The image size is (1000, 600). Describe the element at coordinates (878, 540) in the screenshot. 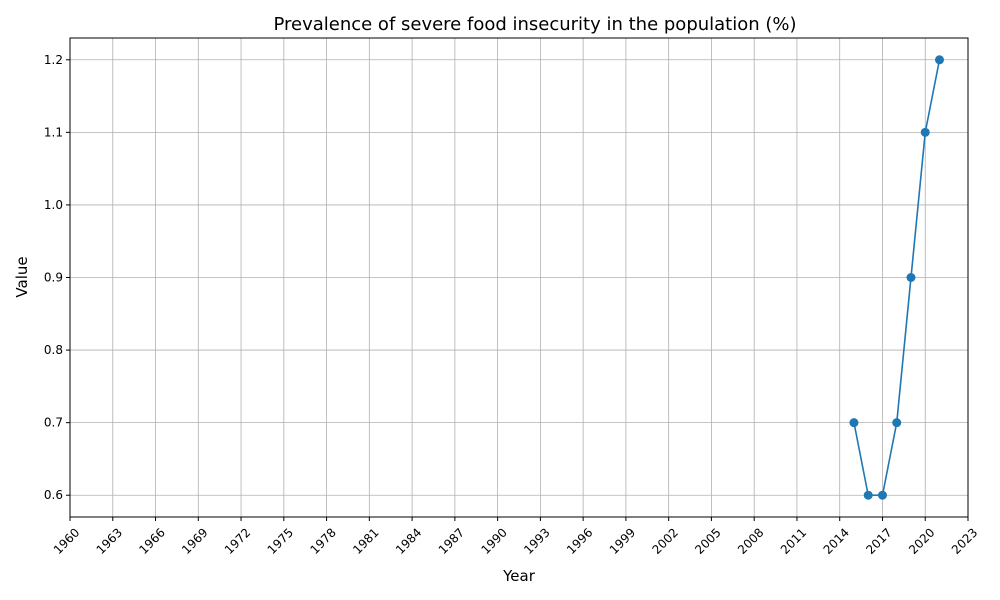

I see `x-tick-label: 2017` at that location.